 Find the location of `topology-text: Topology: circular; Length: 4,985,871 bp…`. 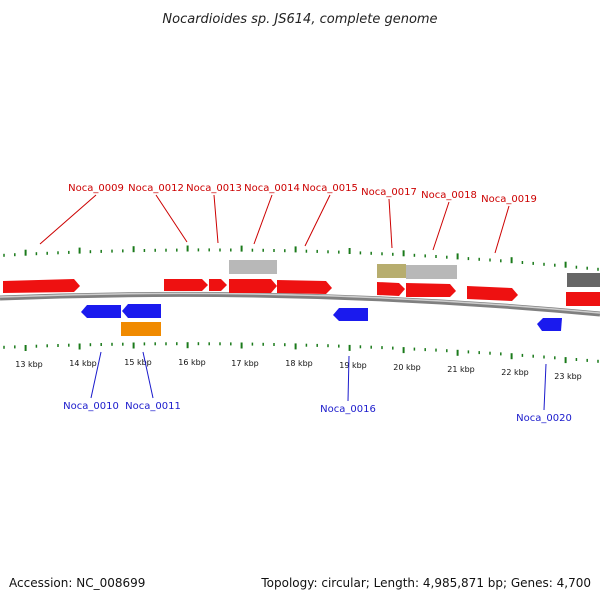

topology-text: Topology: circular; Length: 4,985,871 bp… is located at coordinates (425, 583).